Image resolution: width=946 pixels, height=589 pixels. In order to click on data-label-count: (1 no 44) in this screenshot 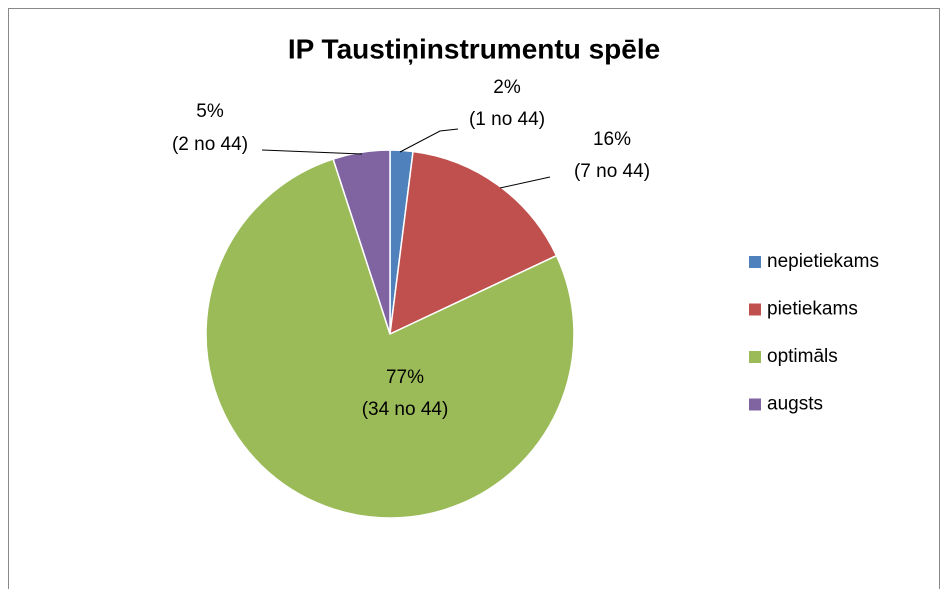, I will do `click(507, 119)`.